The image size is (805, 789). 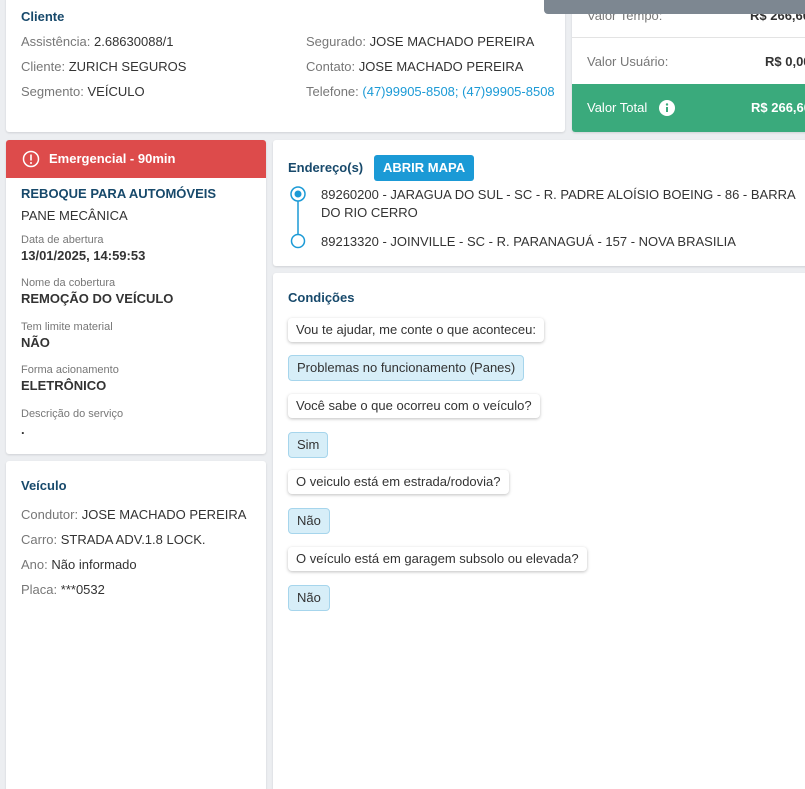 I want to click on field: Placa: ***0532, so click(x=63, y=590).